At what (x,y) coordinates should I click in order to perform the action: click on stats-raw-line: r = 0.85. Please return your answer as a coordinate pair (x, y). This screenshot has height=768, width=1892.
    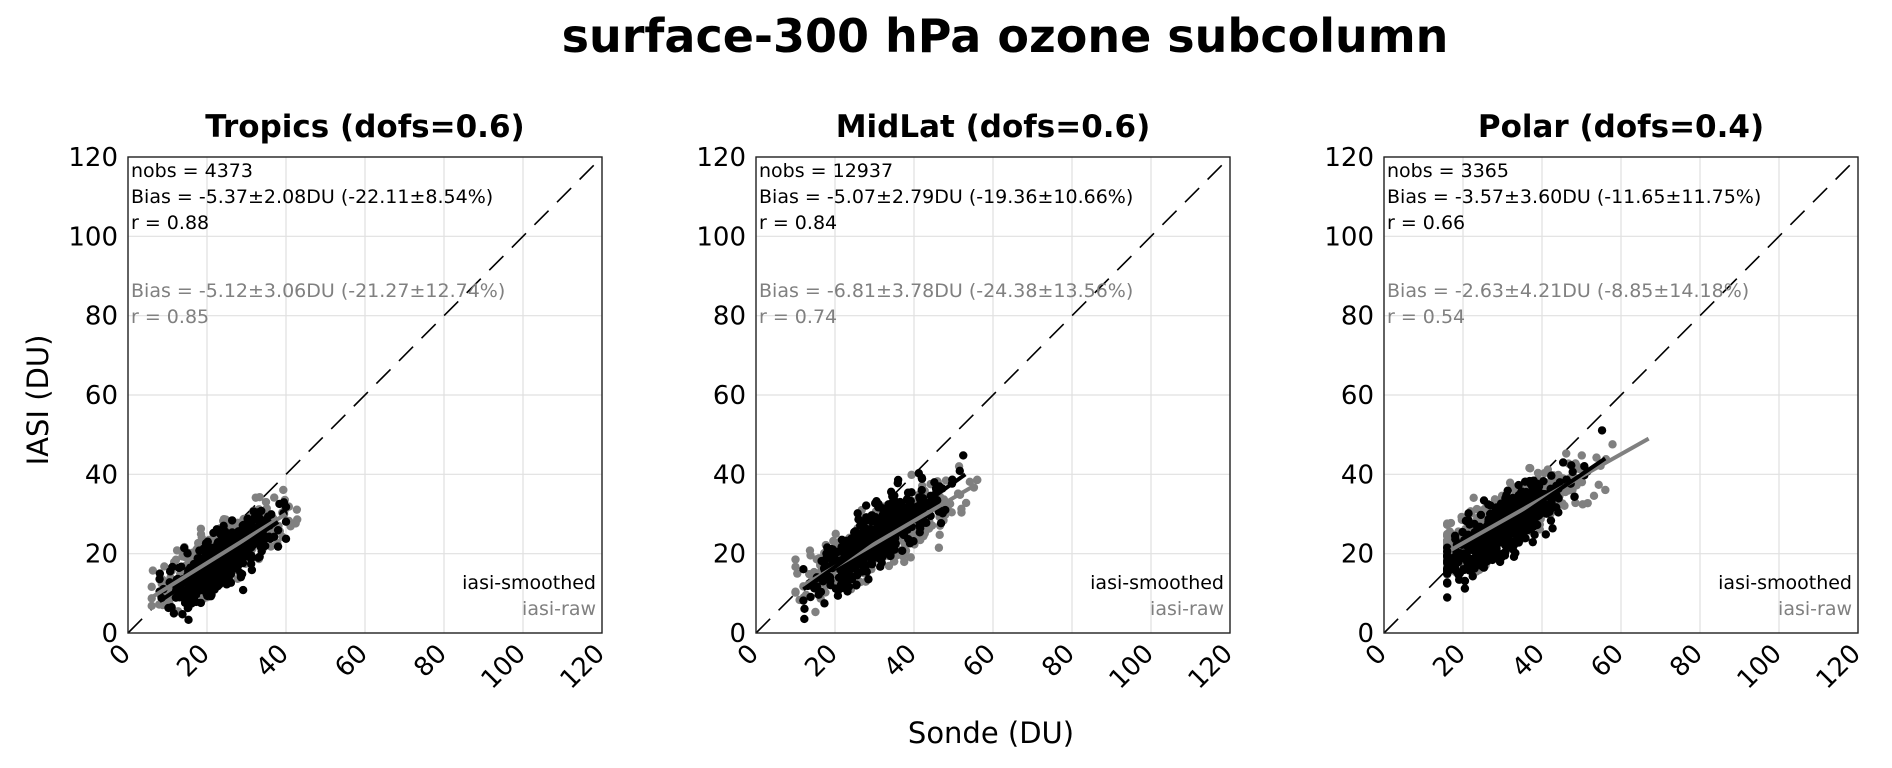
    Looking at the image, I should click on (170, 317).